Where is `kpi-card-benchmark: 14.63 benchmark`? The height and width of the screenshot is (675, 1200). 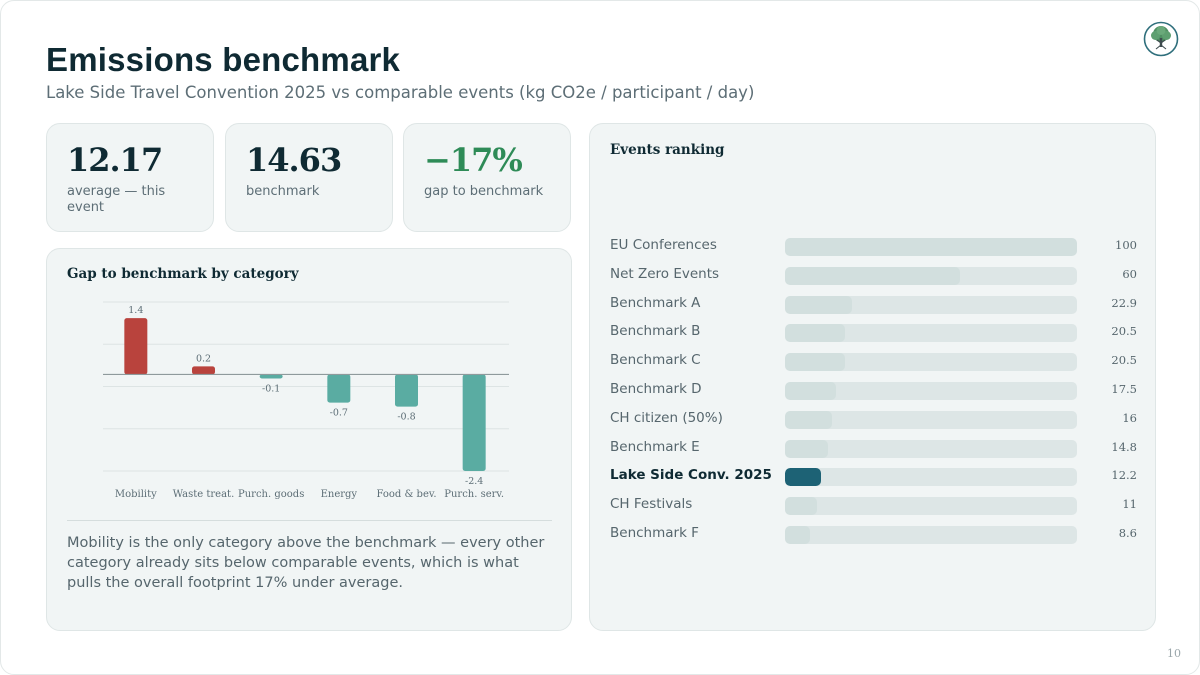
kpi-card-benchmark: 14.63 benchmark is located at coordinates (309, 177).